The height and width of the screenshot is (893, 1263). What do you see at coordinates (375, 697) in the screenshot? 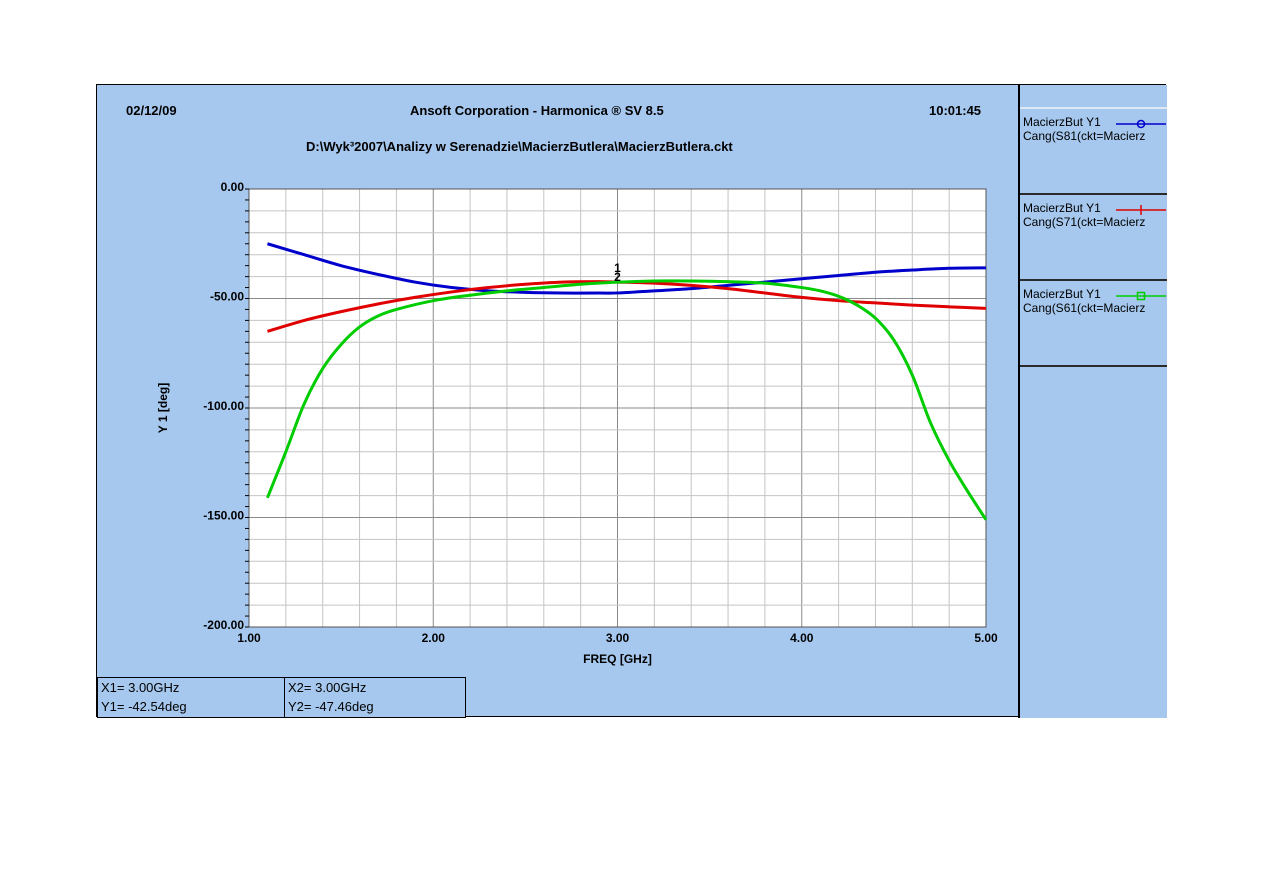
I see `readout-marker-2: X2= 3.00GHz Y2= -47.46deg` at bounding box center [375, 697].